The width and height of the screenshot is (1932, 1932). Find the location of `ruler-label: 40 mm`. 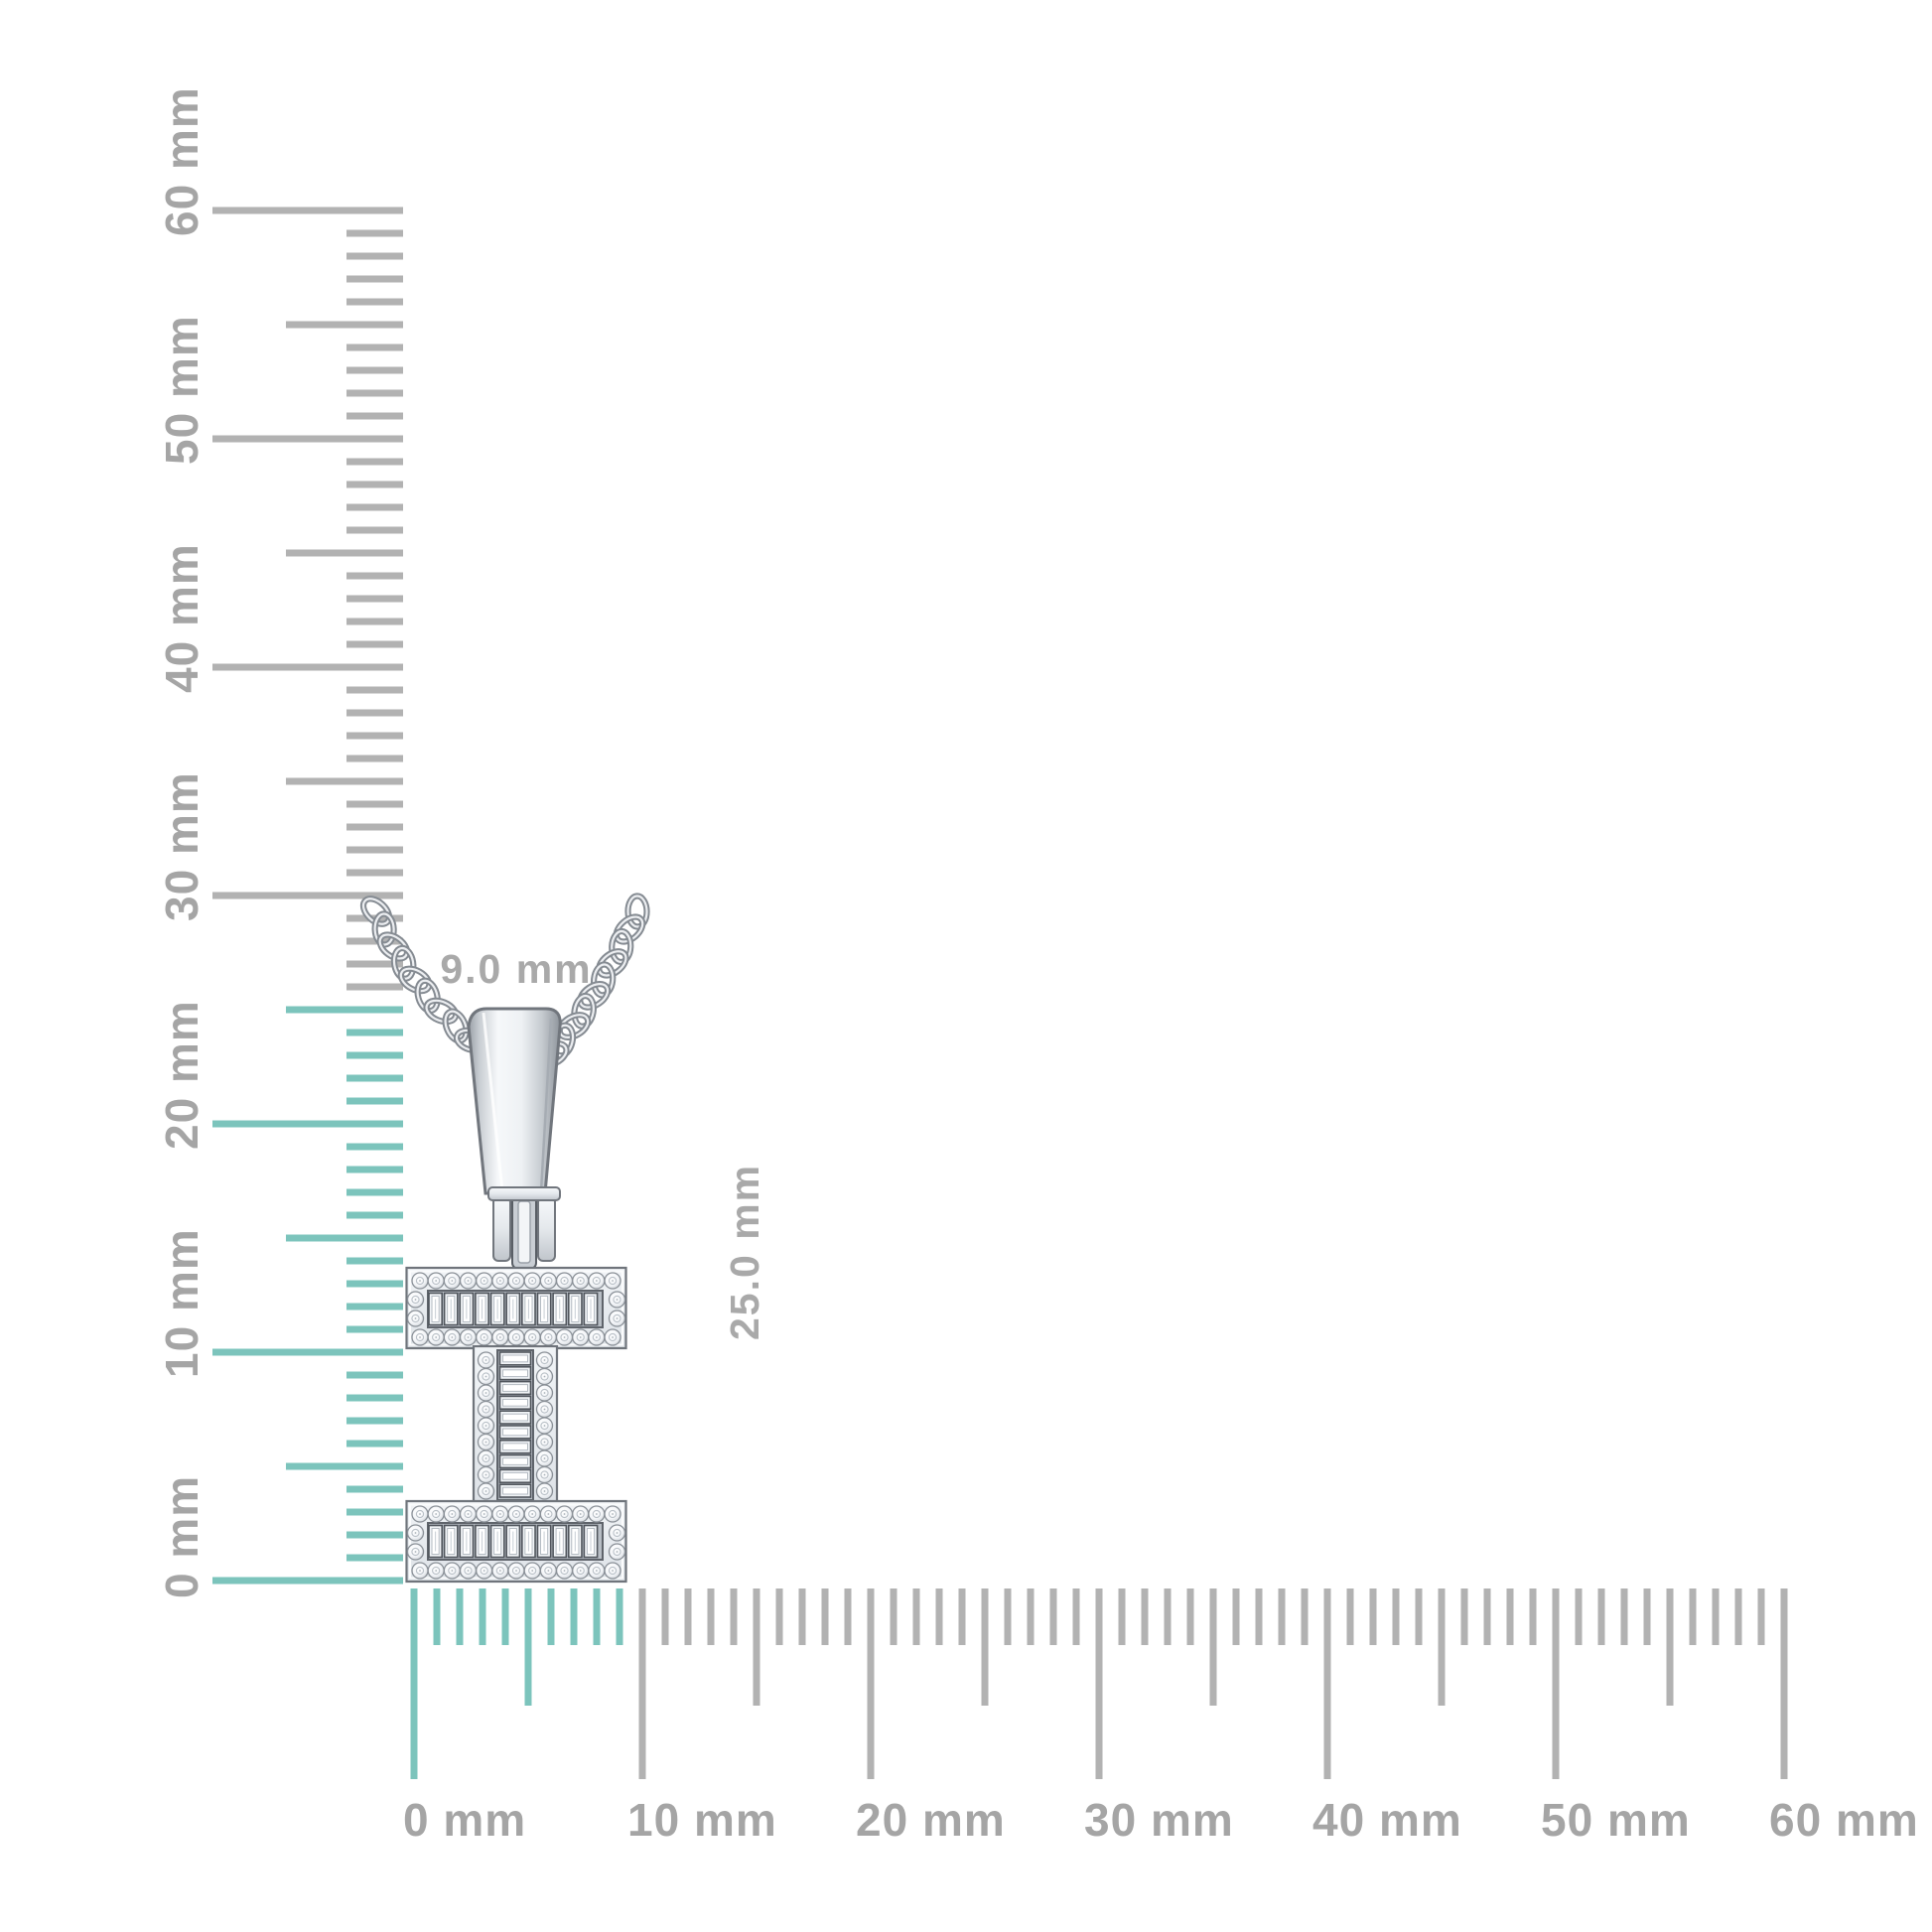

ruler-label: 40 mm is located at coordinates (1387, 1820).